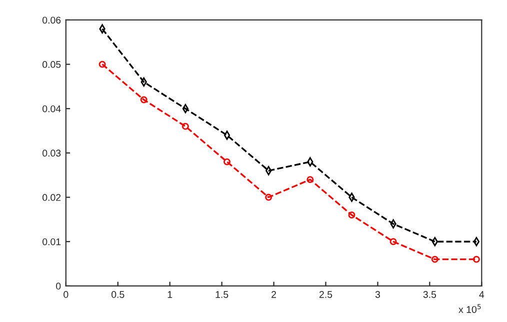 The height and width of the screenshot is (322, 507). I want to click on x-tick-label: 3.5, so click(429, 294).